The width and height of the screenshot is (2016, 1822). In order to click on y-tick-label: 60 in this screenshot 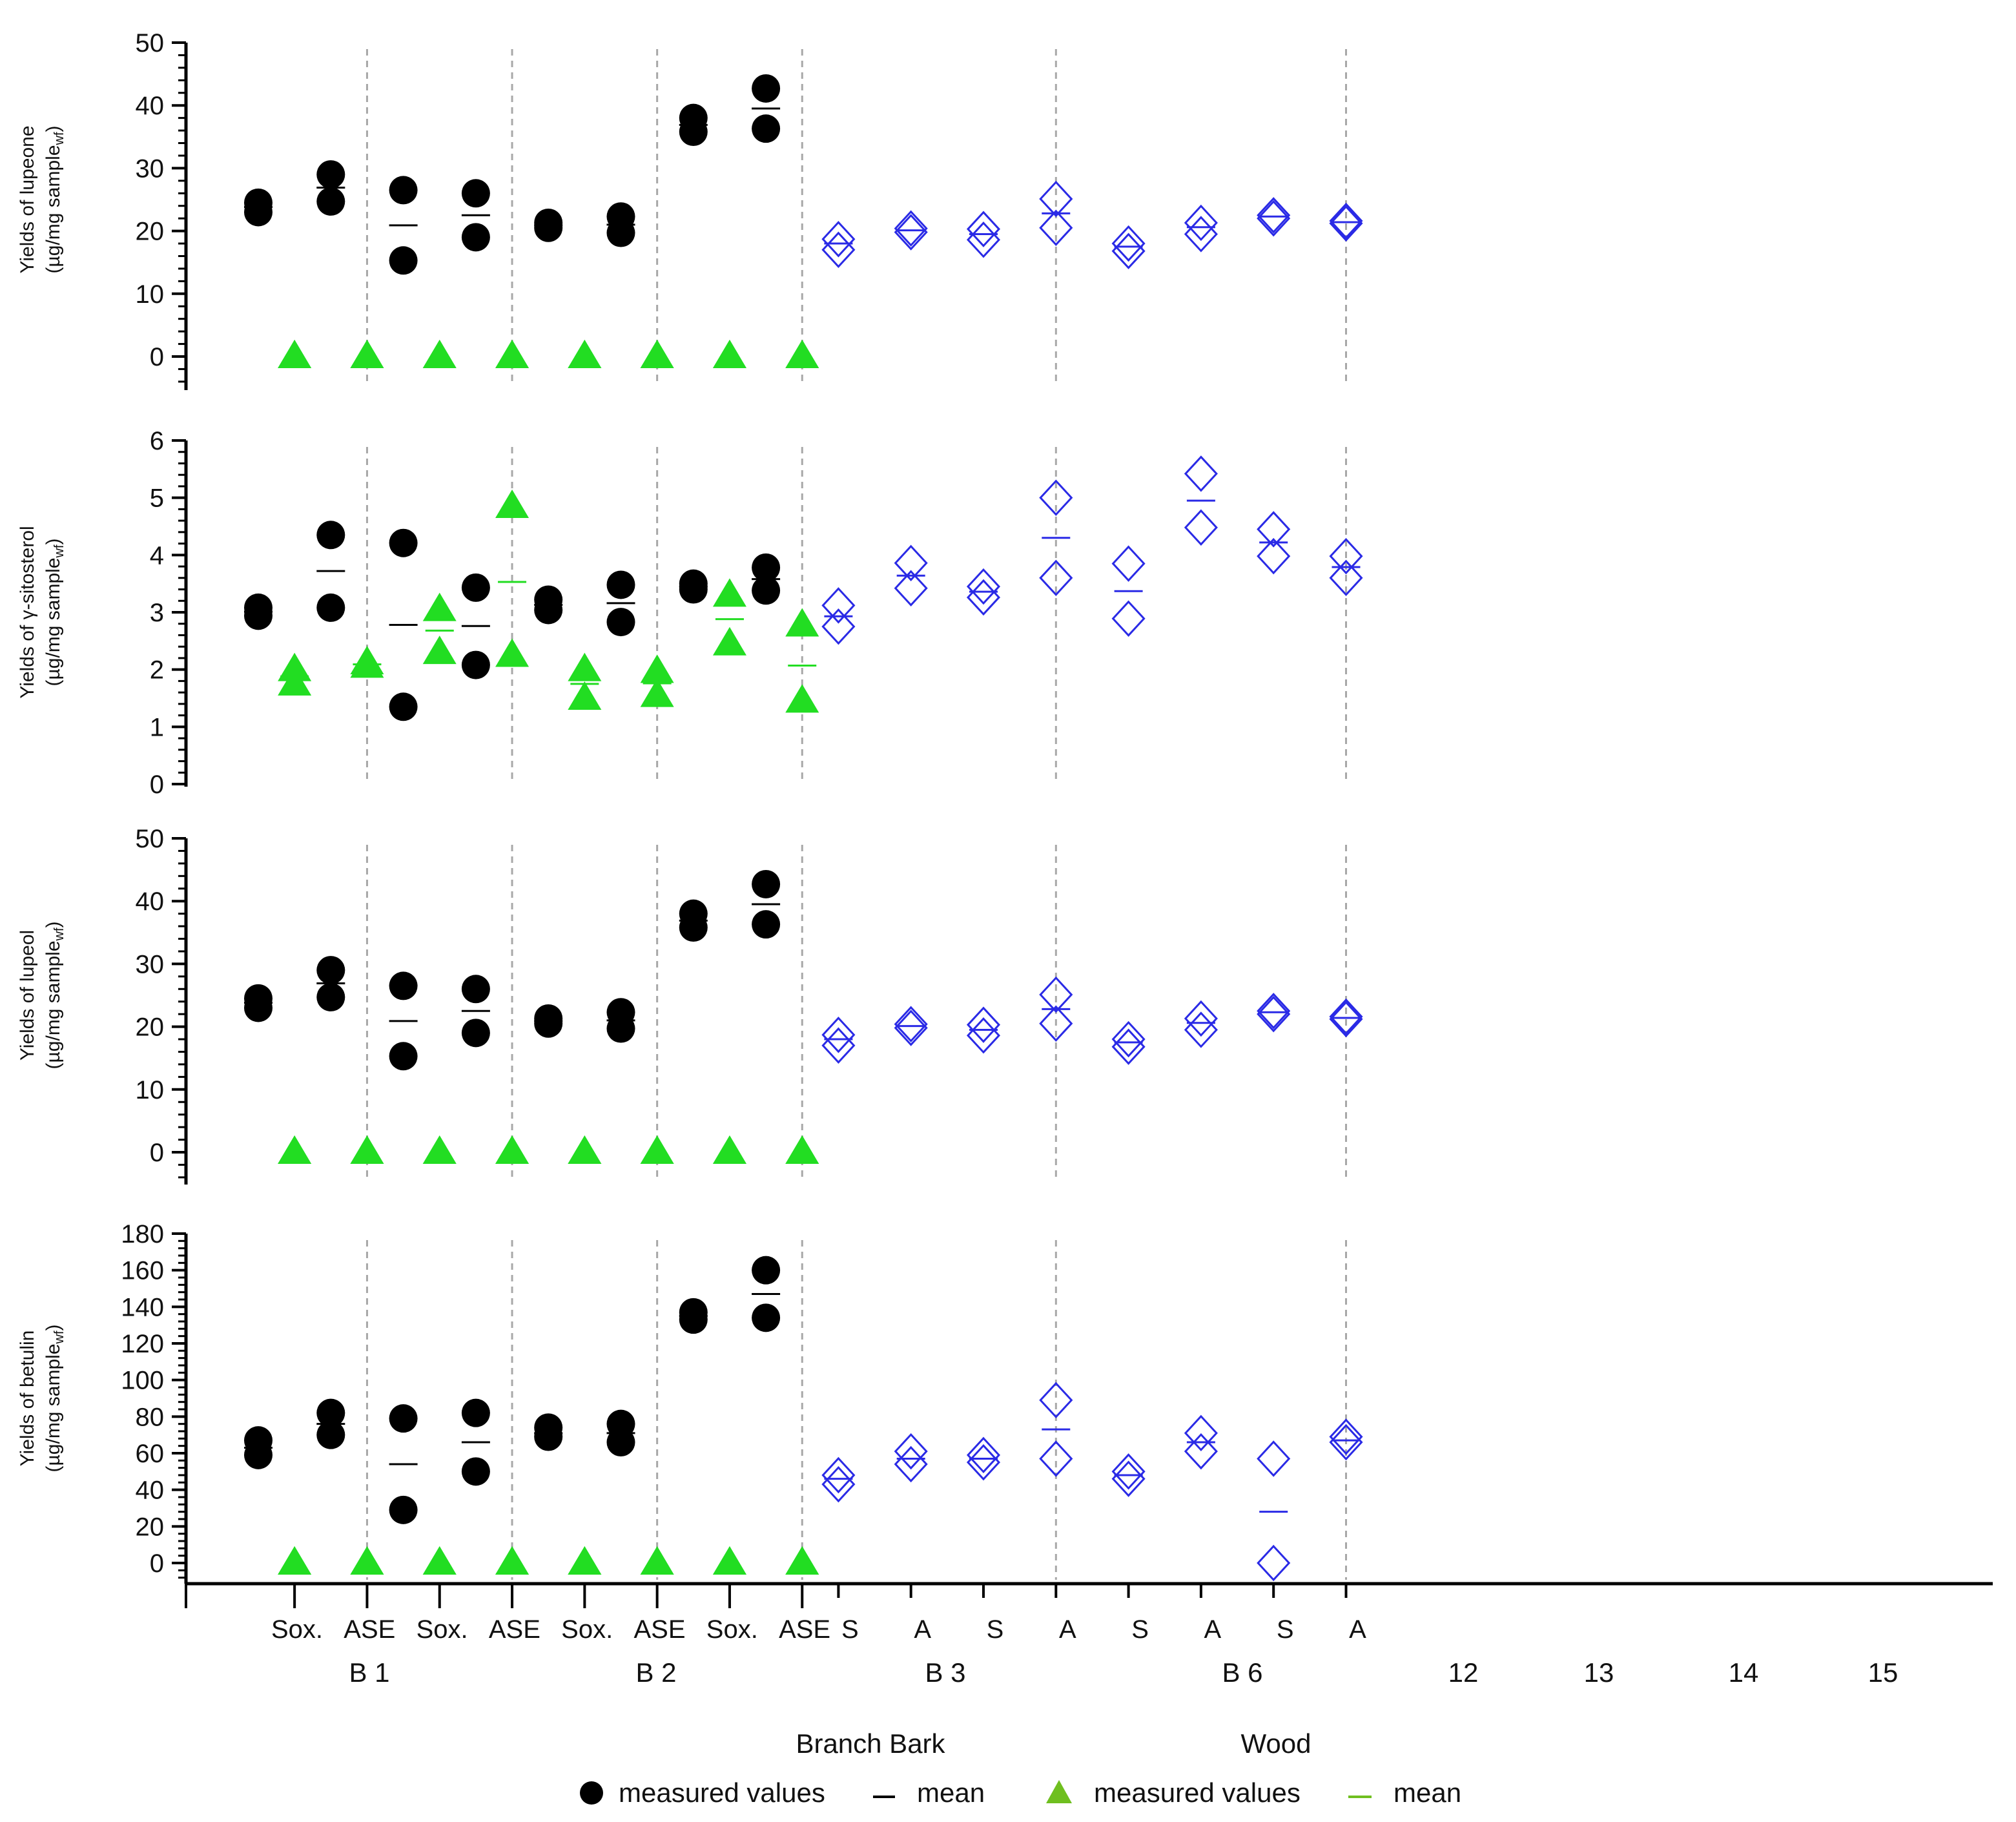, I will do `click(150, 1454)`.